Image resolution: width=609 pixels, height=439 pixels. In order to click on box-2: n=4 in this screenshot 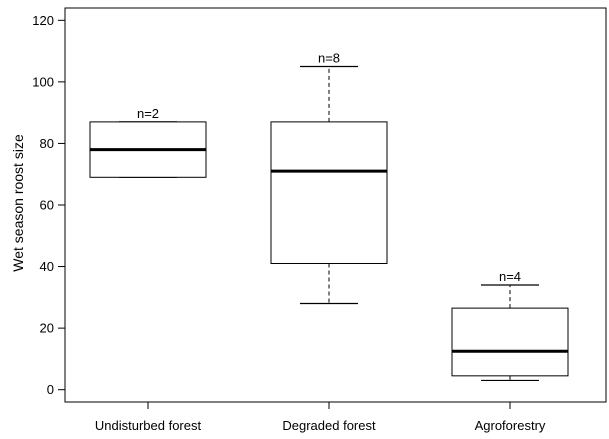, I will do `click(510, 325)`.